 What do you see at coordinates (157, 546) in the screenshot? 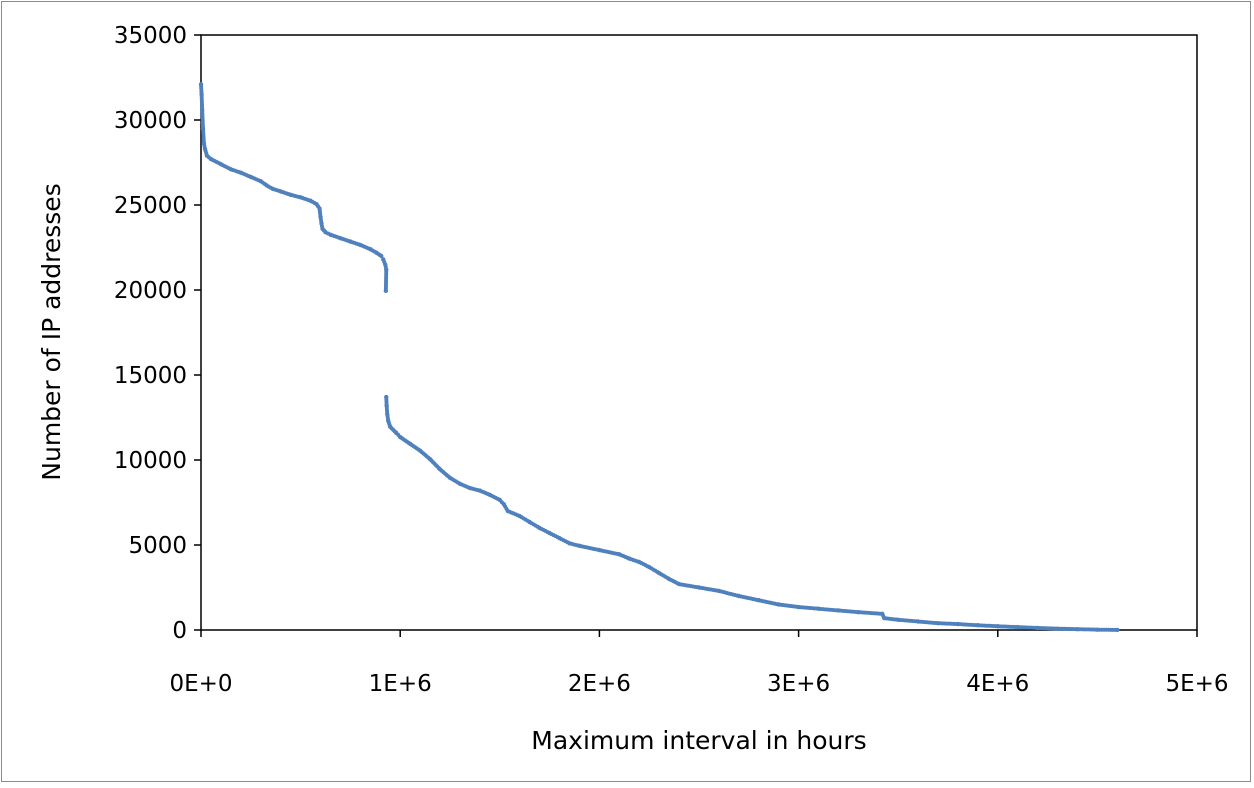
I see `y-tick-label: 5000` at bounding box center [157, 546].